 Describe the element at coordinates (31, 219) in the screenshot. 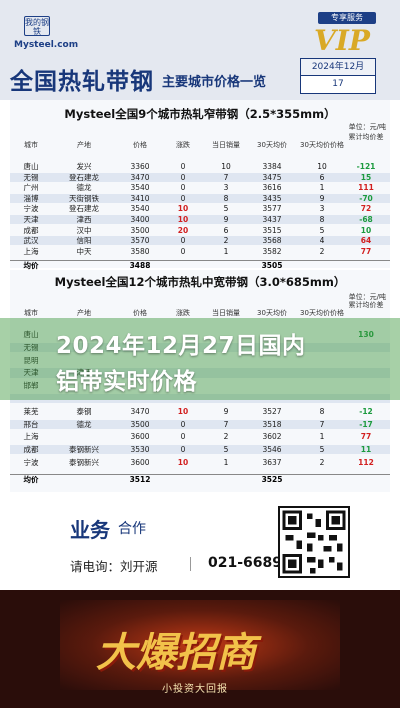

I see `cell-city: 天津` at that location.